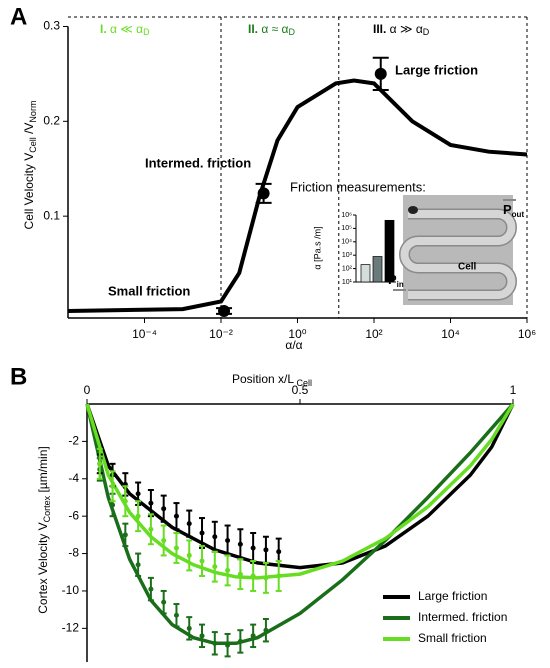  What do you see at coordinates (43, 567) in the screenshot?
I see `label-part: Cortex Velocity V` at bounding box center [43, 567].